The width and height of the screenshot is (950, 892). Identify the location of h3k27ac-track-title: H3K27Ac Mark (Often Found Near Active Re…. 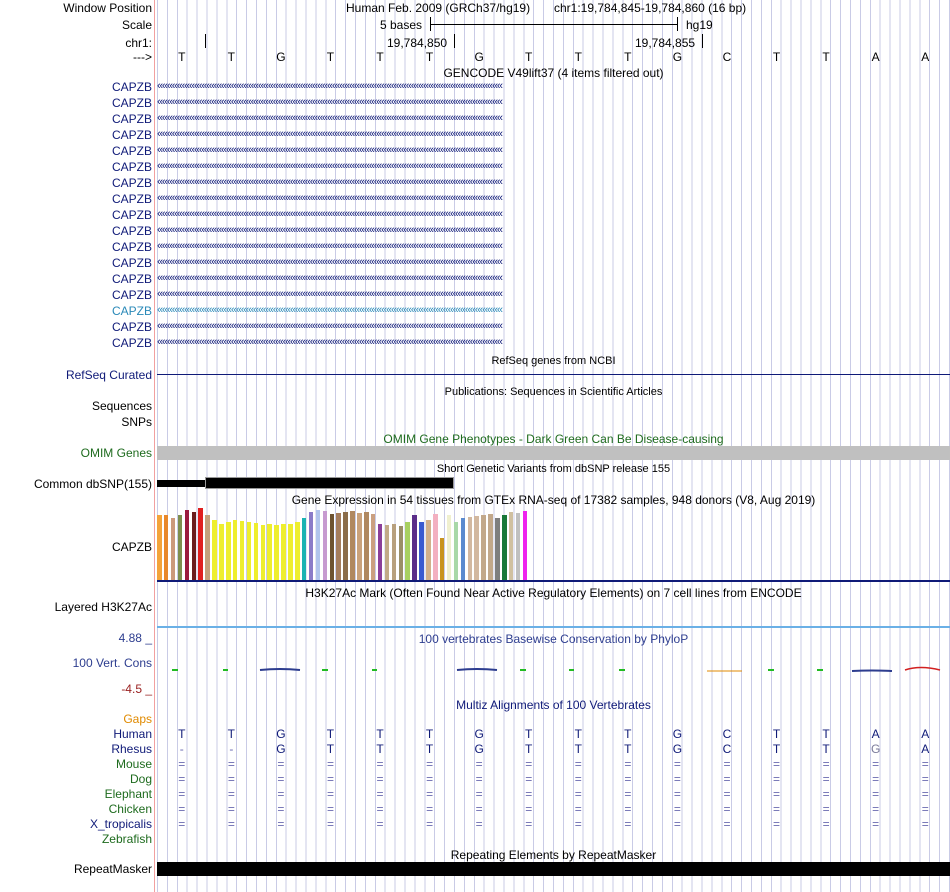
(553, 593).